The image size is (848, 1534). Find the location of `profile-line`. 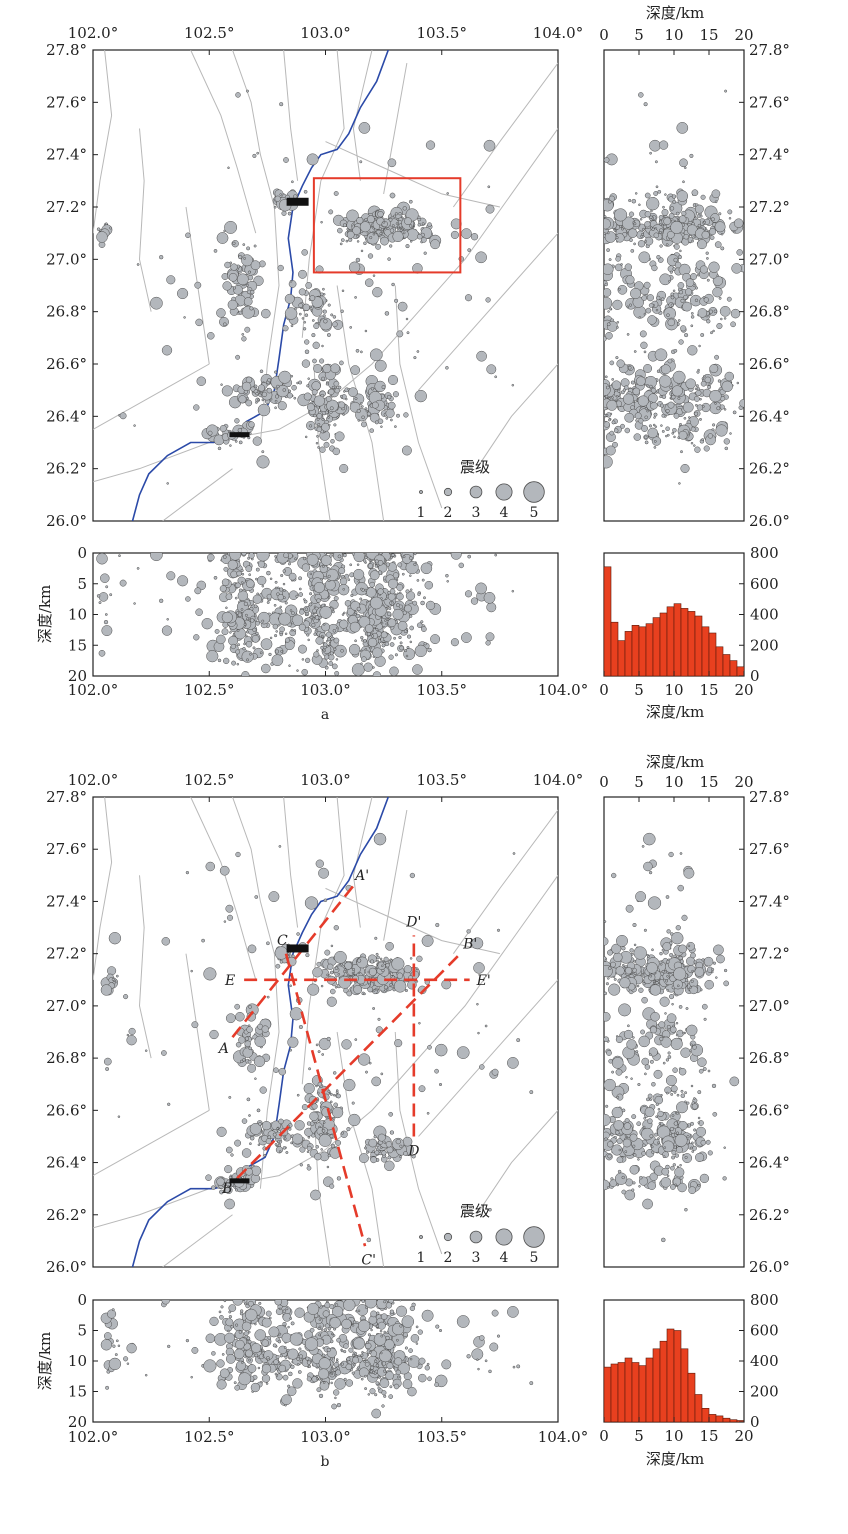

profile-line is located at coordinates (325, 1100).